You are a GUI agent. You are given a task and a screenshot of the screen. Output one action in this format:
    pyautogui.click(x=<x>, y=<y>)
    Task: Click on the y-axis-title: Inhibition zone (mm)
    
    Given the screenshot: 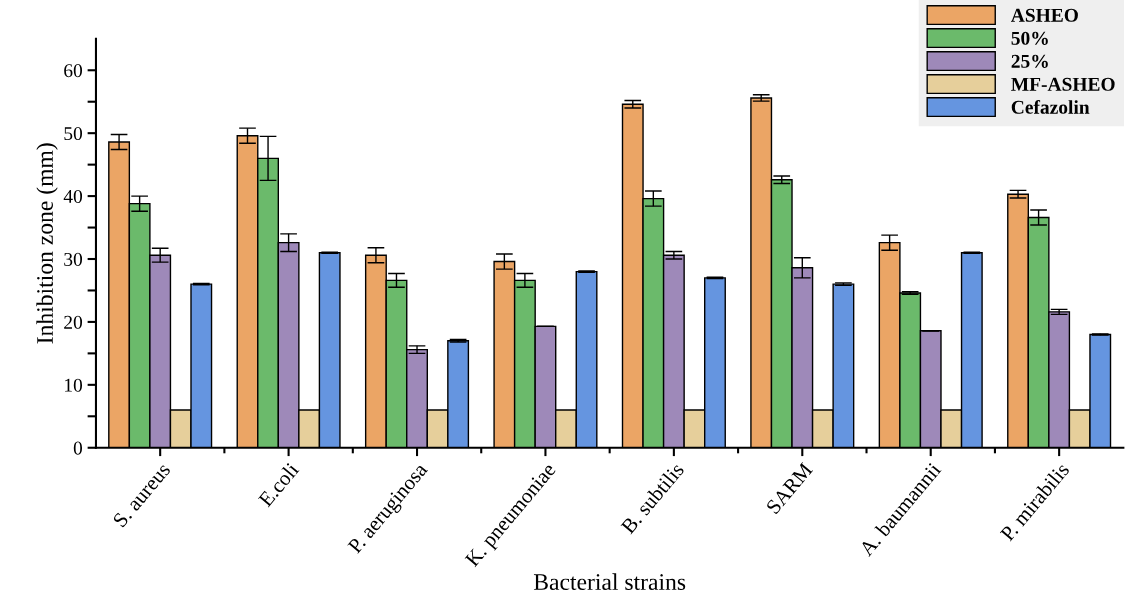 What is the action you would take?
    pyautogui.click(x=47, y=243)
    